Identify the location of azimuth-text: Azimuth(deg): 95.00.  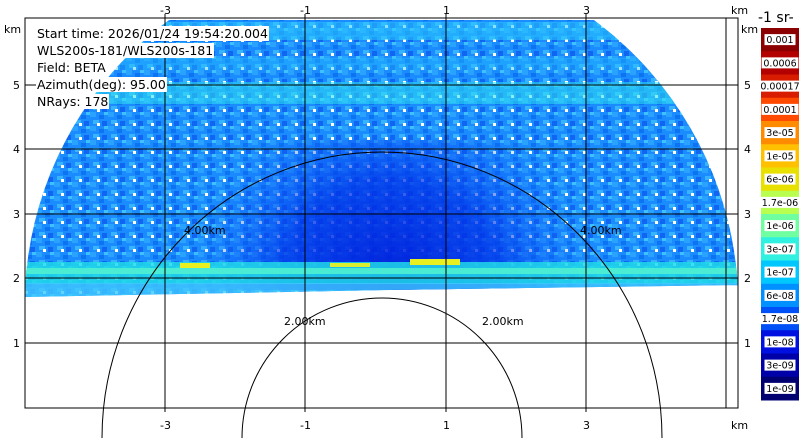
(101, 84).